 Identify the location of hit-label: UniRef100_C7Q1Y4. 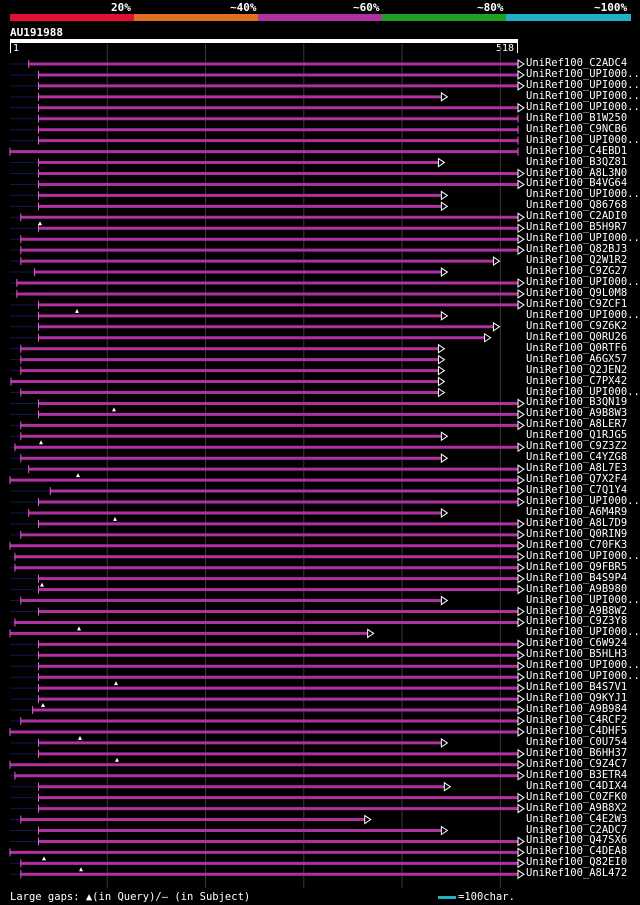
(577, 490).